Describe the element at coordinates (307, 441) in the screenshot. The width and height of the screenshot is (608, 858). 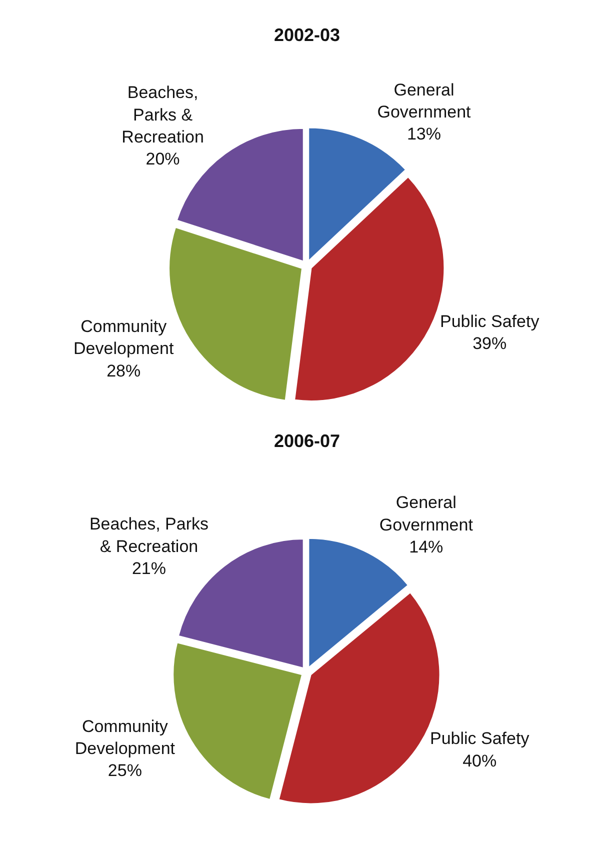
I see `chart-title: 2006-07` at that location.